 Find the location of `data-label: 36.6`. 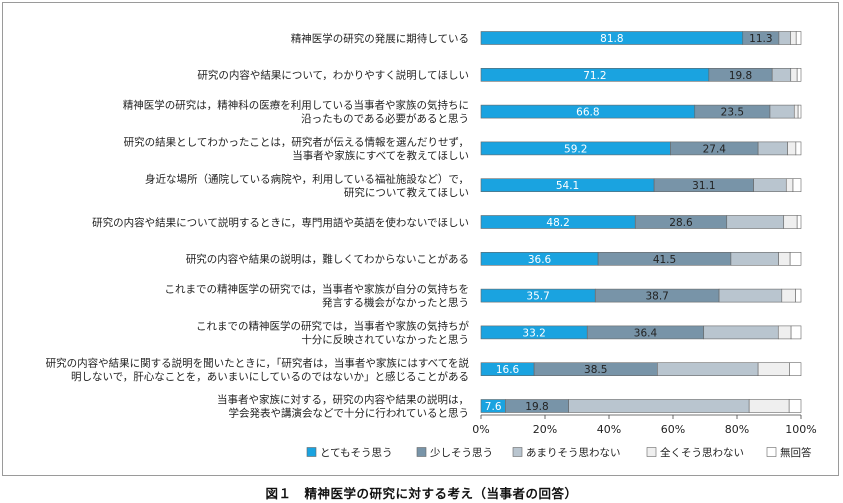

data-label: 36.6 is located at coordinates (540, 260).